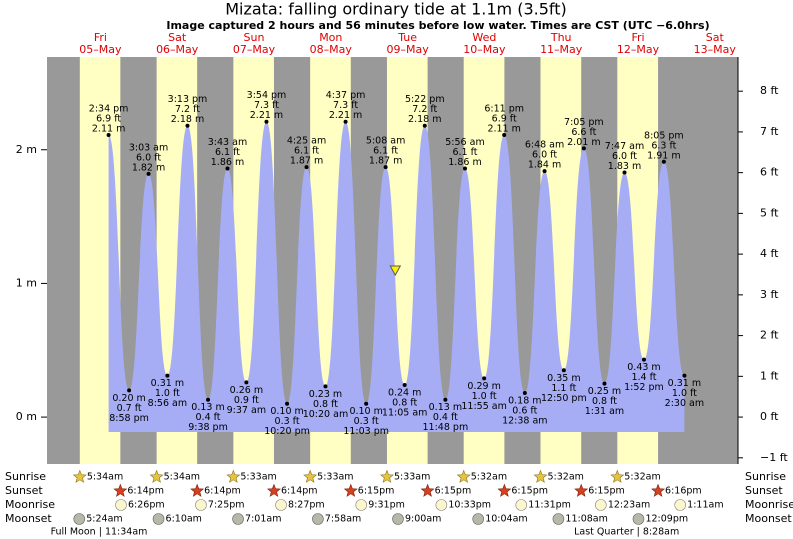 This screenshot has height=539, width=793. What do you see at coordinates (684, 403) in the screenshot?
I see `extreme-label: 2:30 am` at bounding box center [684, 403].